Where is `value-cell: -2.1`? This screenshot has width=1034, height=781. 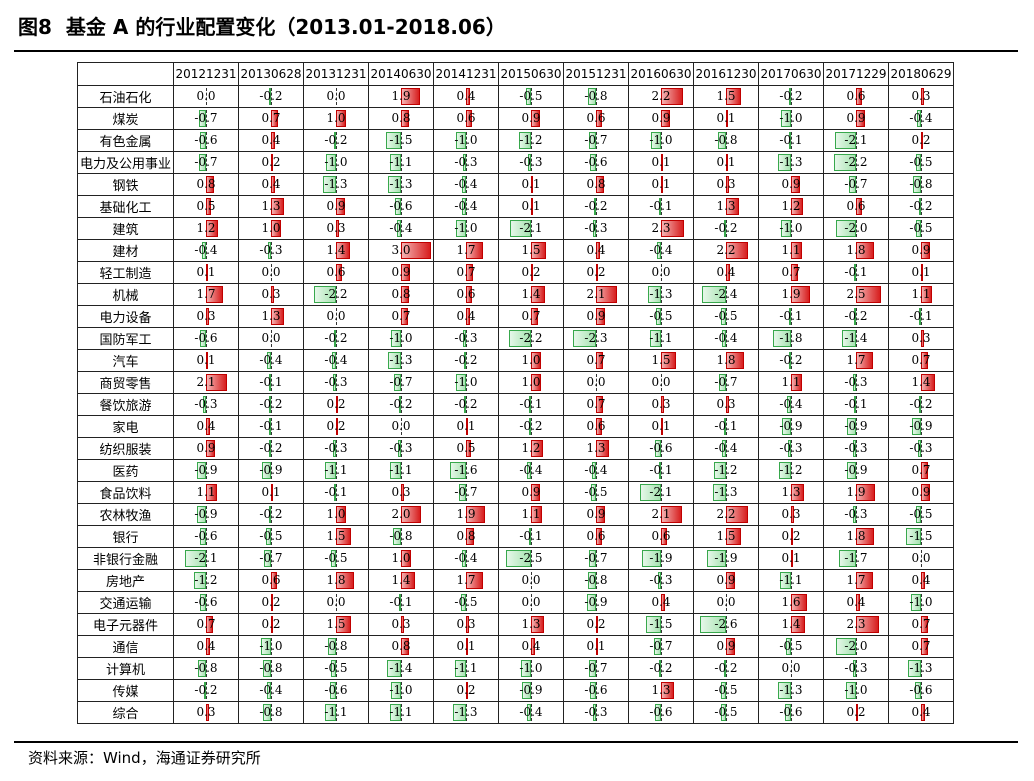 value-cell: -2.1 is located at coordinates (206, 558).